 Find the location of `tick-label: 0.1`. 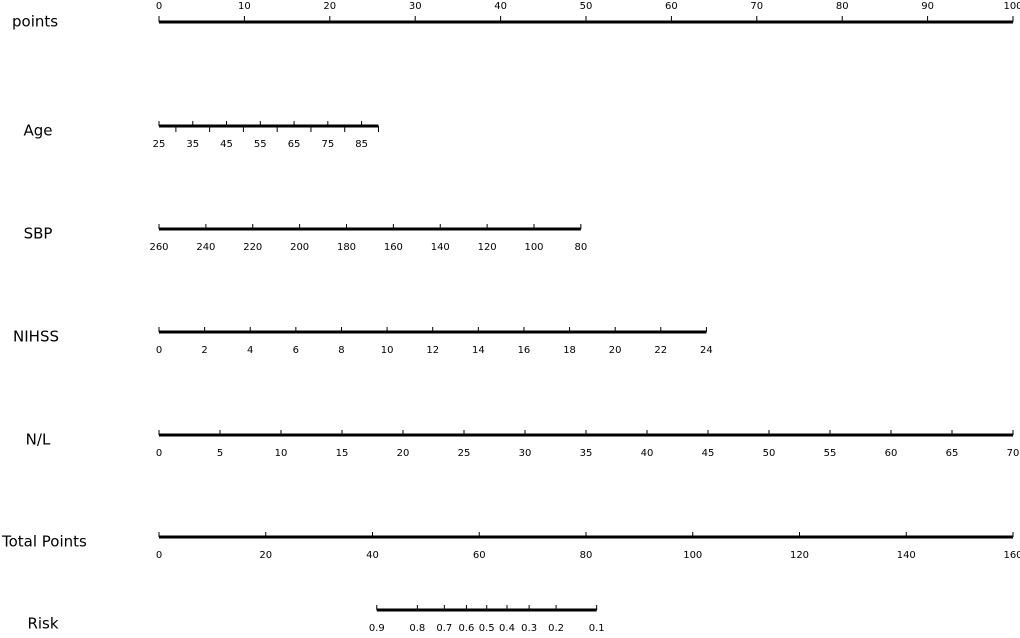

tick-label: 0.1 is located at coordinates (597, 628).